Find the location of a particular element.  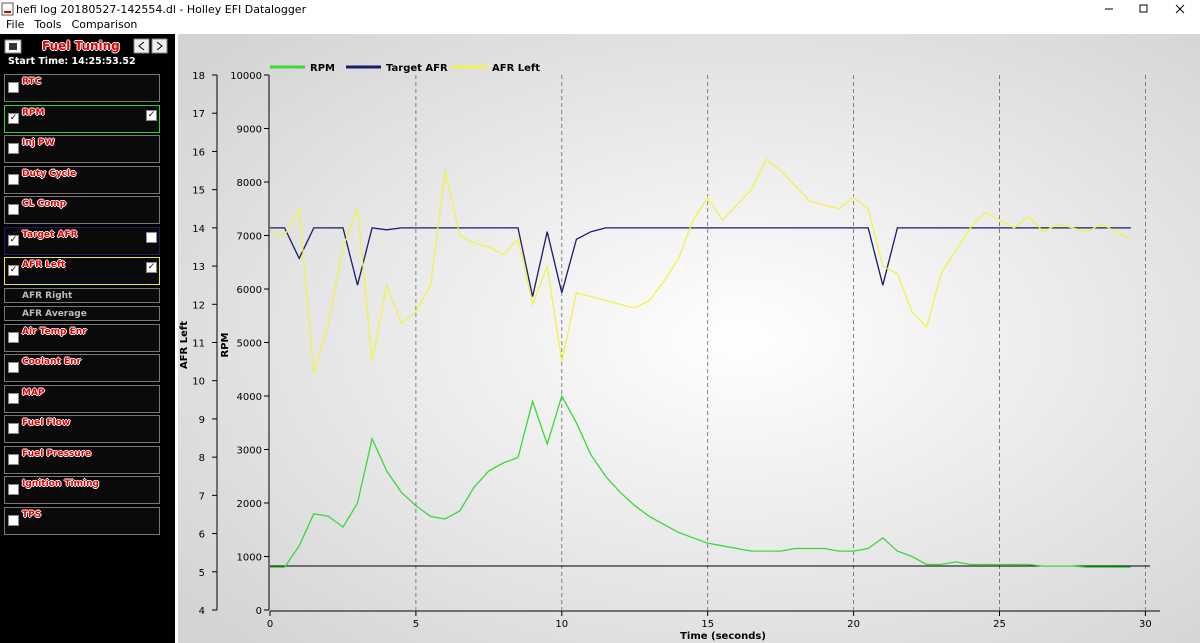

channel-row: CL Comp is located at coordinates (82, 210).